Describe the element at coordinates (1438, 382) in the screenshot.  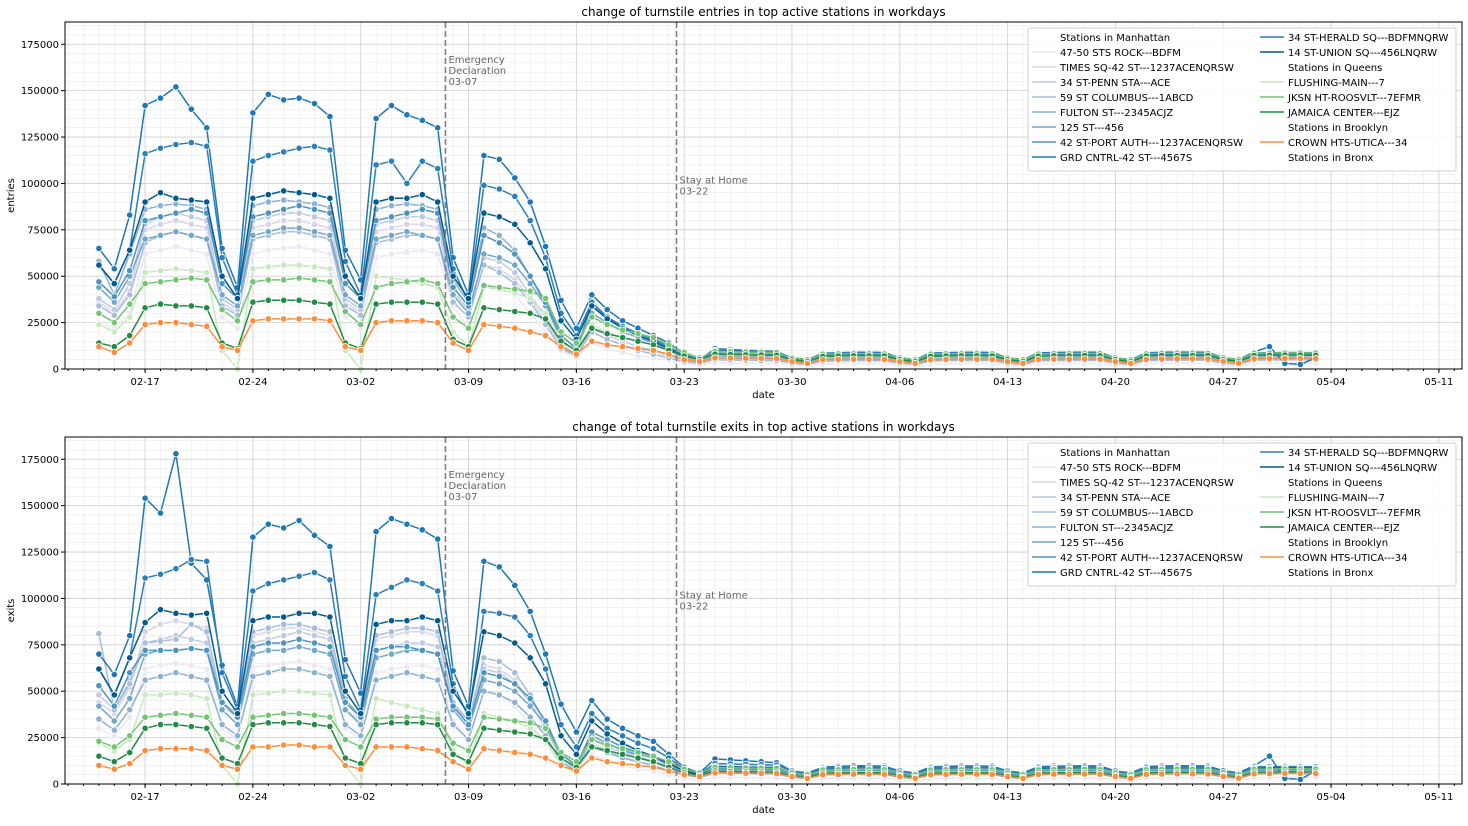
I see `x-tick-label: 05-11` at that location.